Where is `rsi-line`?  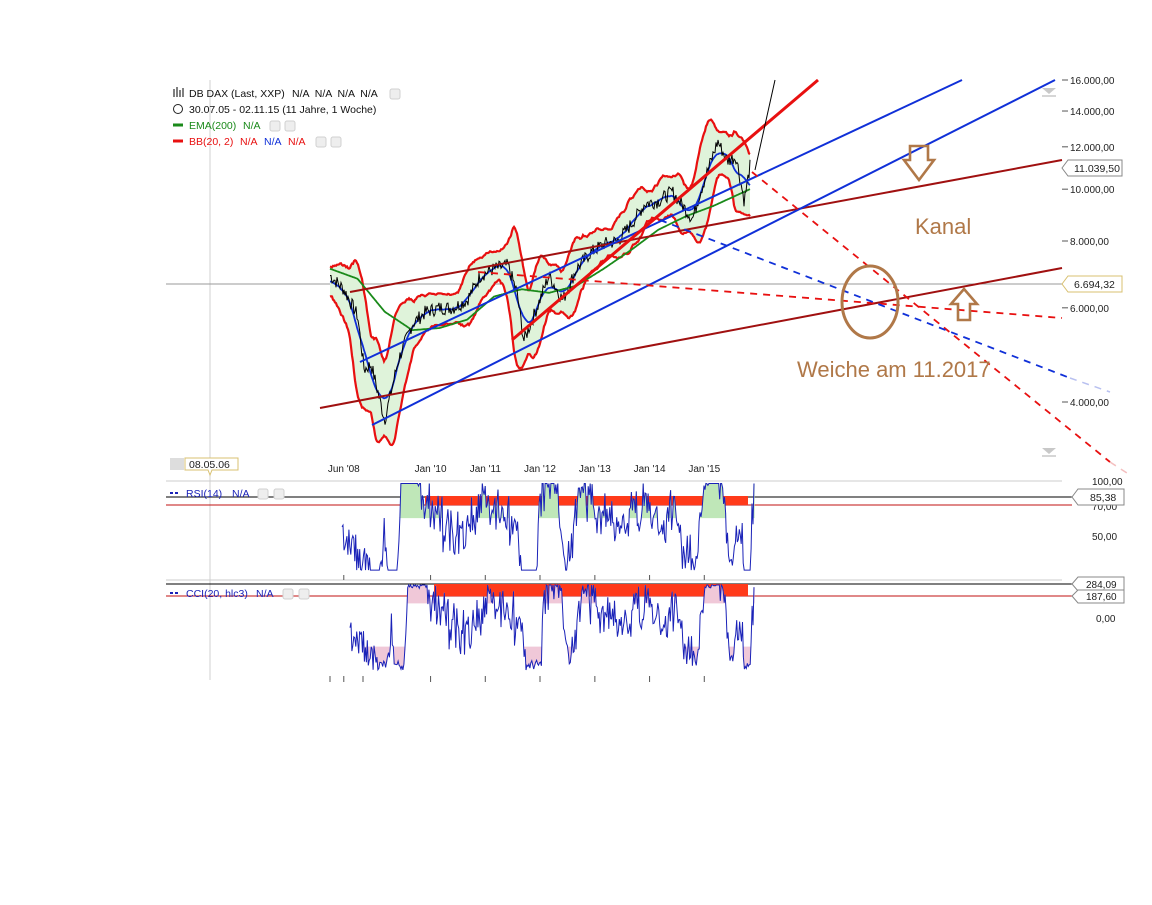 rsi-line is located at coordinates (548, 526).